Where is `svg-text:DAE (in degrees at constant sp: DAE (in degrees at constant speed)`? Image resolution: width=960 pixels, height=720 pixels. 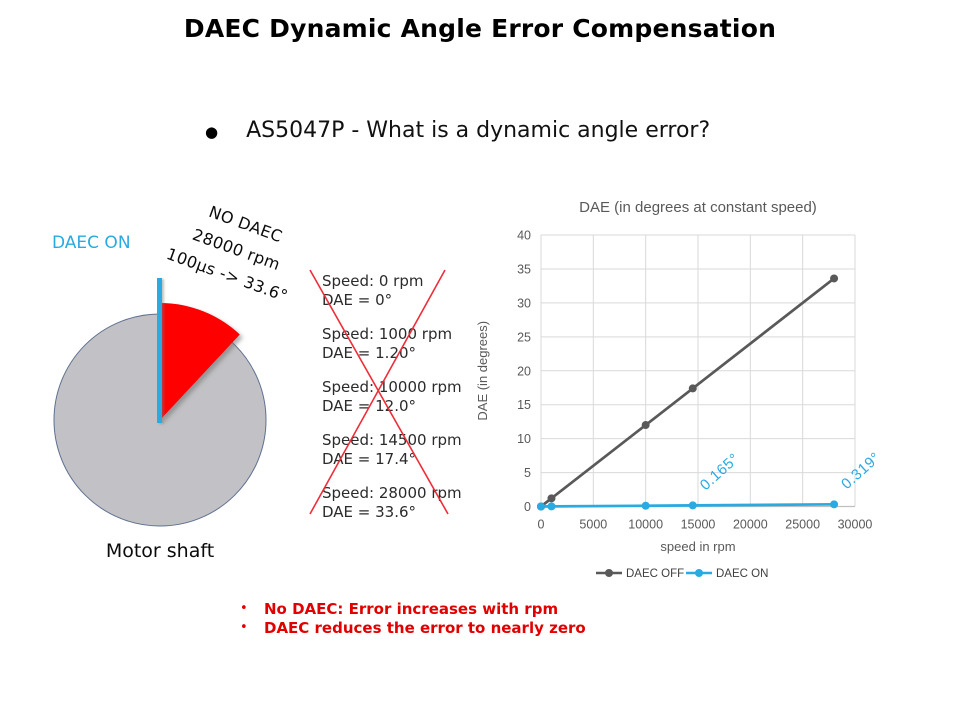 svg-text:DAE (in degrees at constant sp: DAE (in degrees at constant speed) is located at coordinates (698, 207).